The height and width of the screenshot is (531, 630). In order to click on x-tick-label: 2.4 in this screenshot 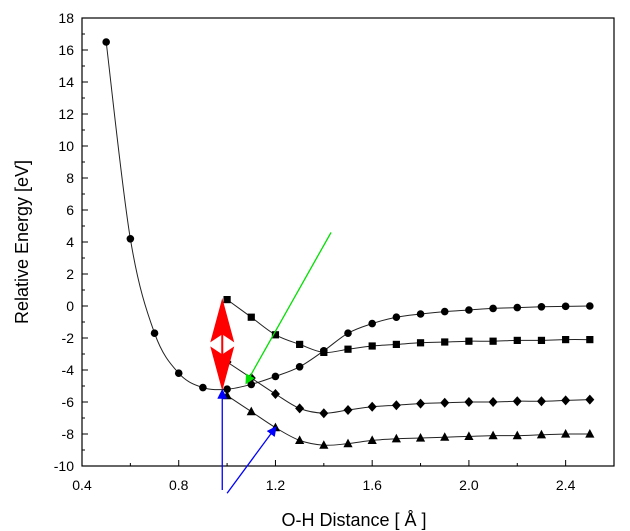, I will do `click(566, 485)`.